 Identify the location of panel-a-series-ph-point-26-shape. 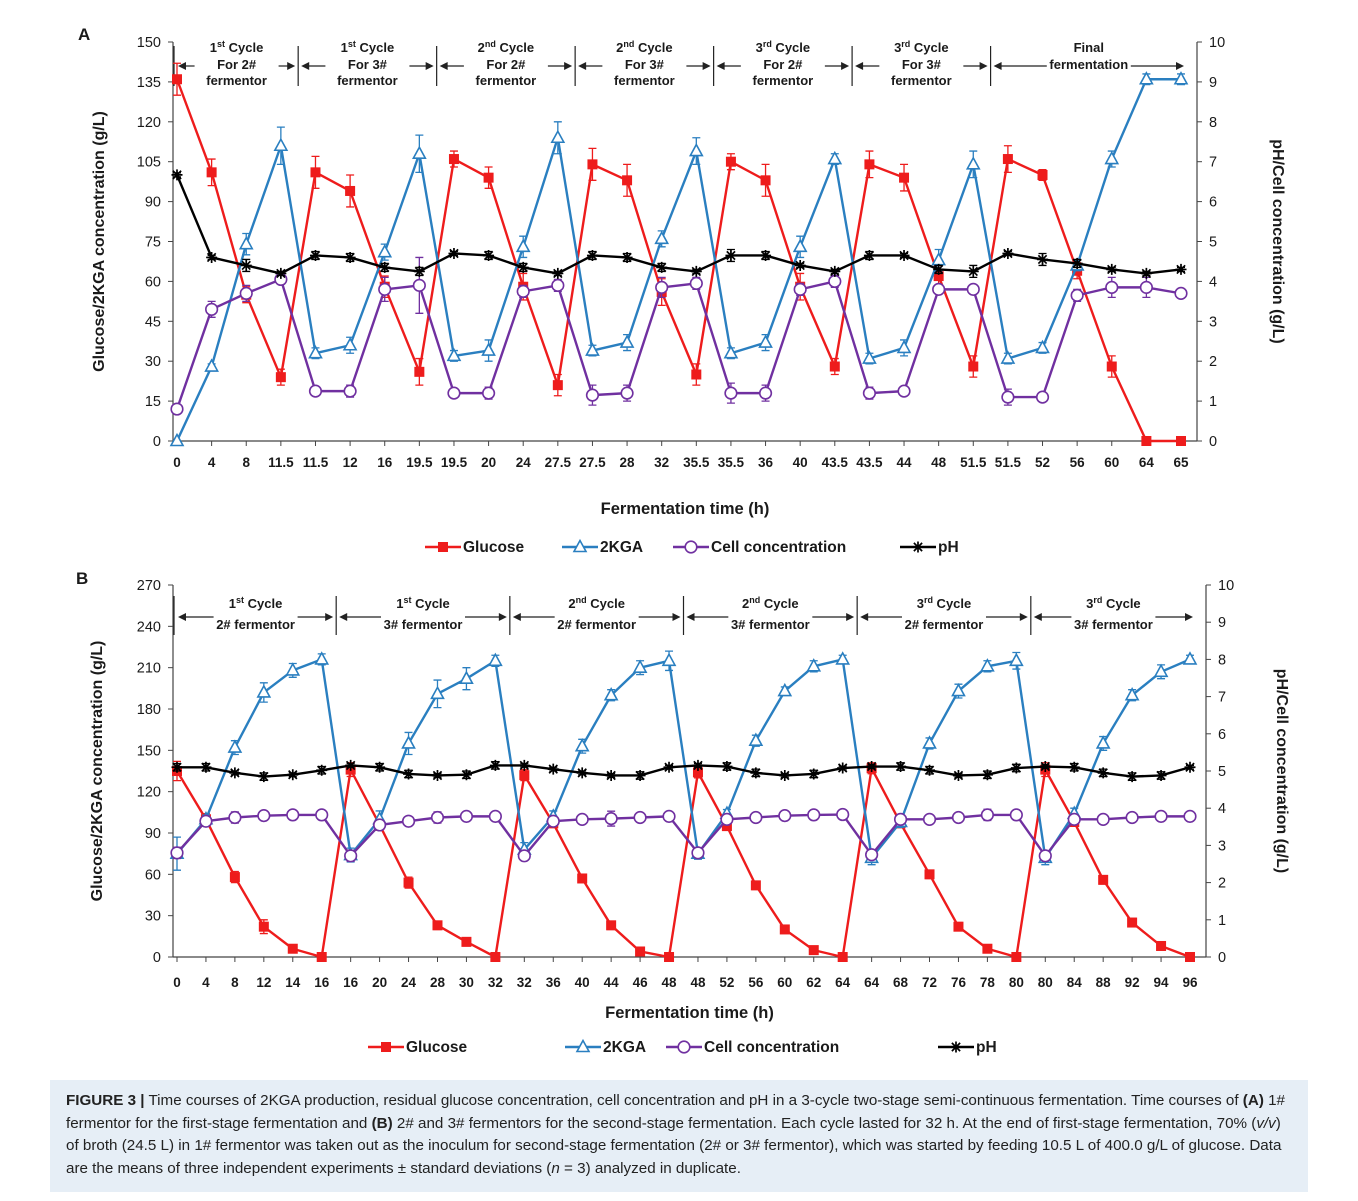
(1077, 263).